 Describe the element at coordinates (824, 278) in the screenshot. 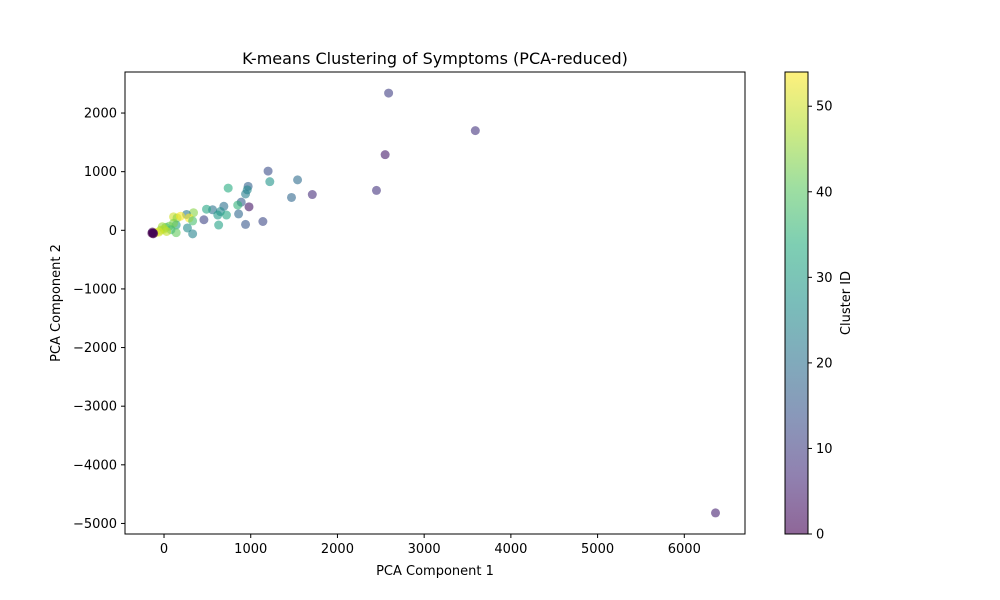

I see `colorbar-tick-label: 30` at that location.